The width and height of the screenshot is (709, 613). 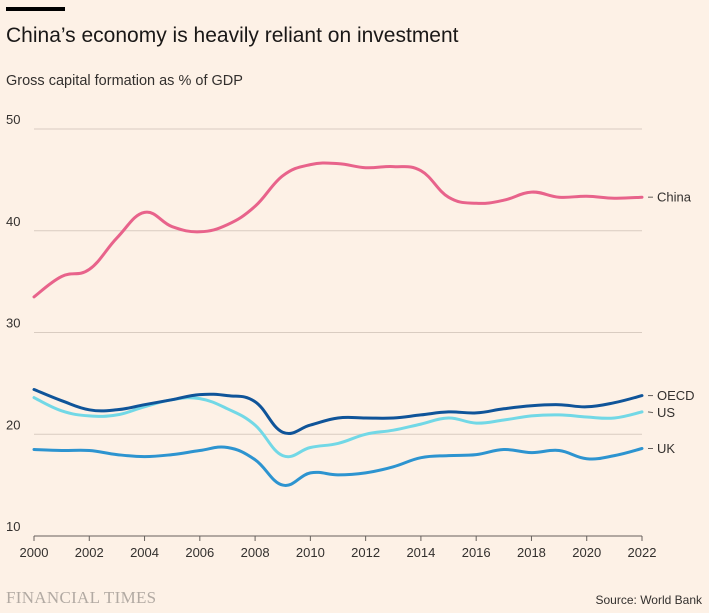 I want to click on series-line-us, so click(x=338, y=427).